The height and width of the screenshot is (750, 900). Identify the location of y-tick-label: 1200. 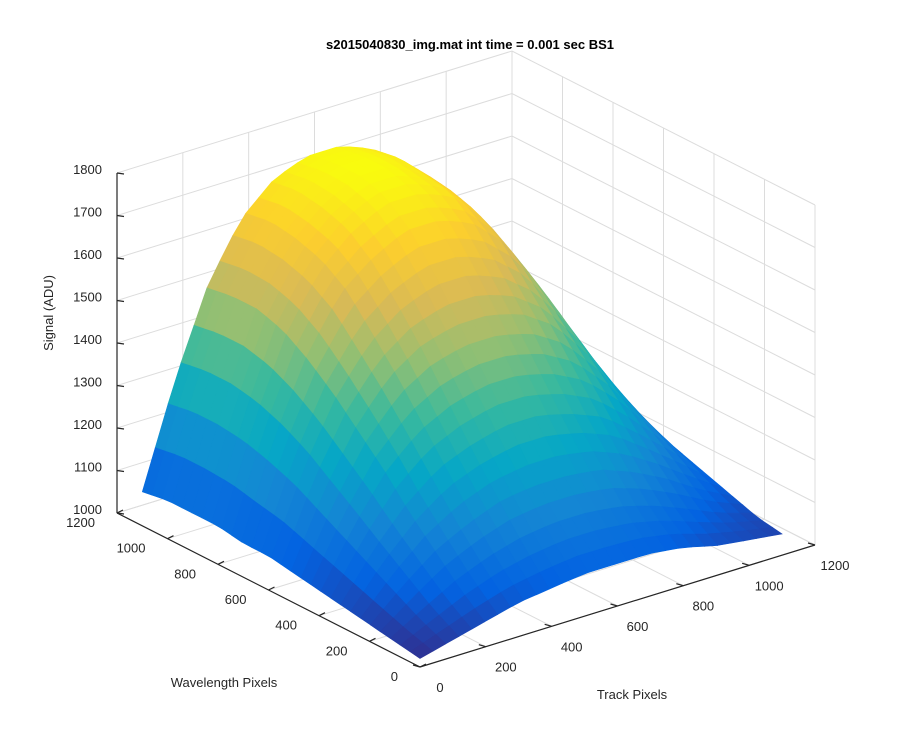
(80, 522).